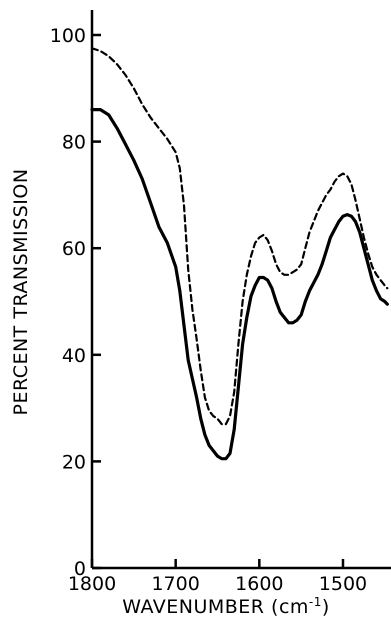 The width and height of the screenshot is (391, 622). I want to click on x-tick-label-1800: 1800, so click(92, 584).